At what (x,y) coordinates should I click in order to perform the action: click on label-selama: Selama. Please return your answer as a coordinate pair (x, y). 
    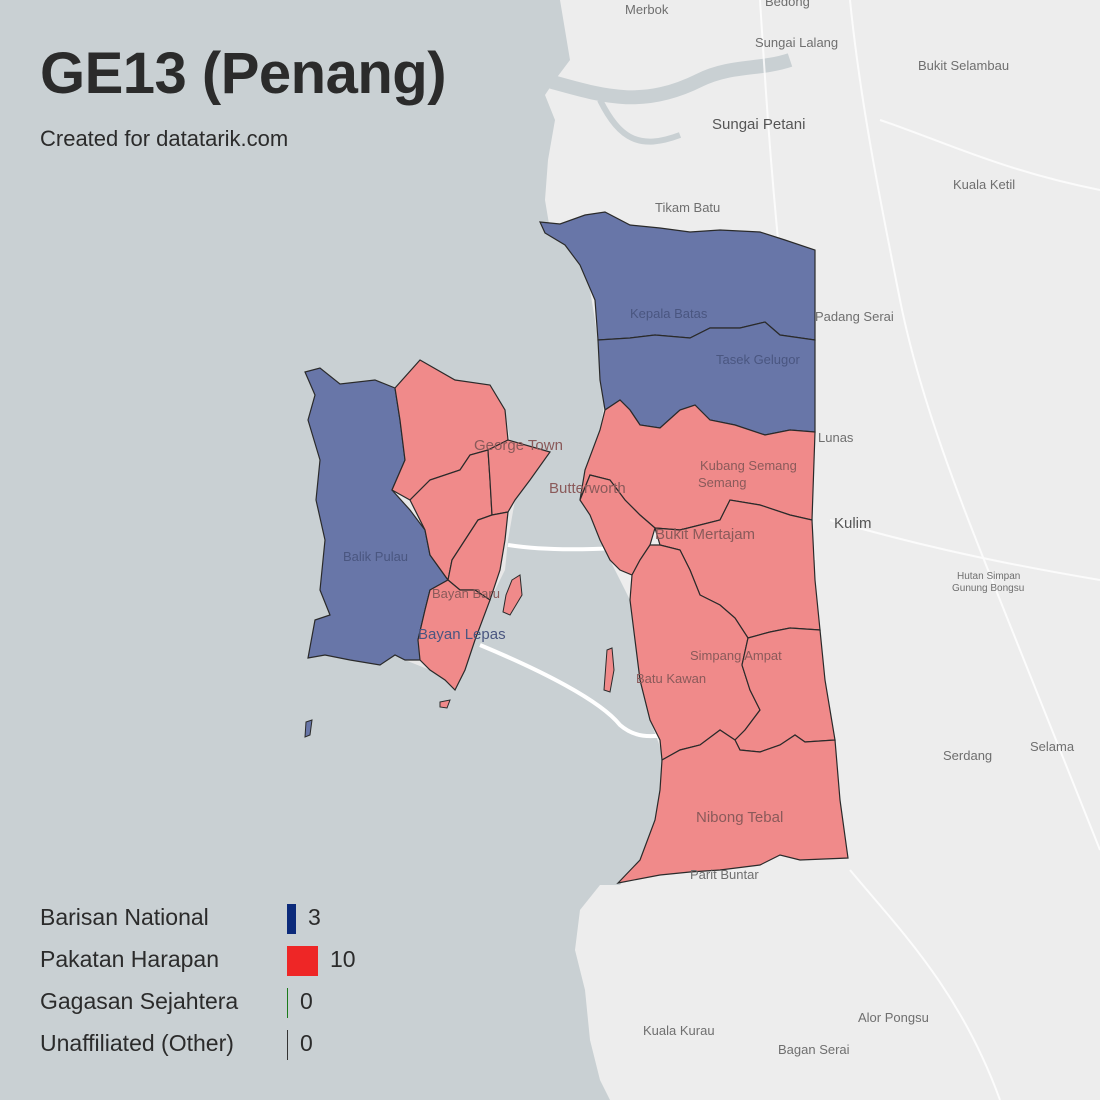
    Looking at the image, I should click on (1052, 746).